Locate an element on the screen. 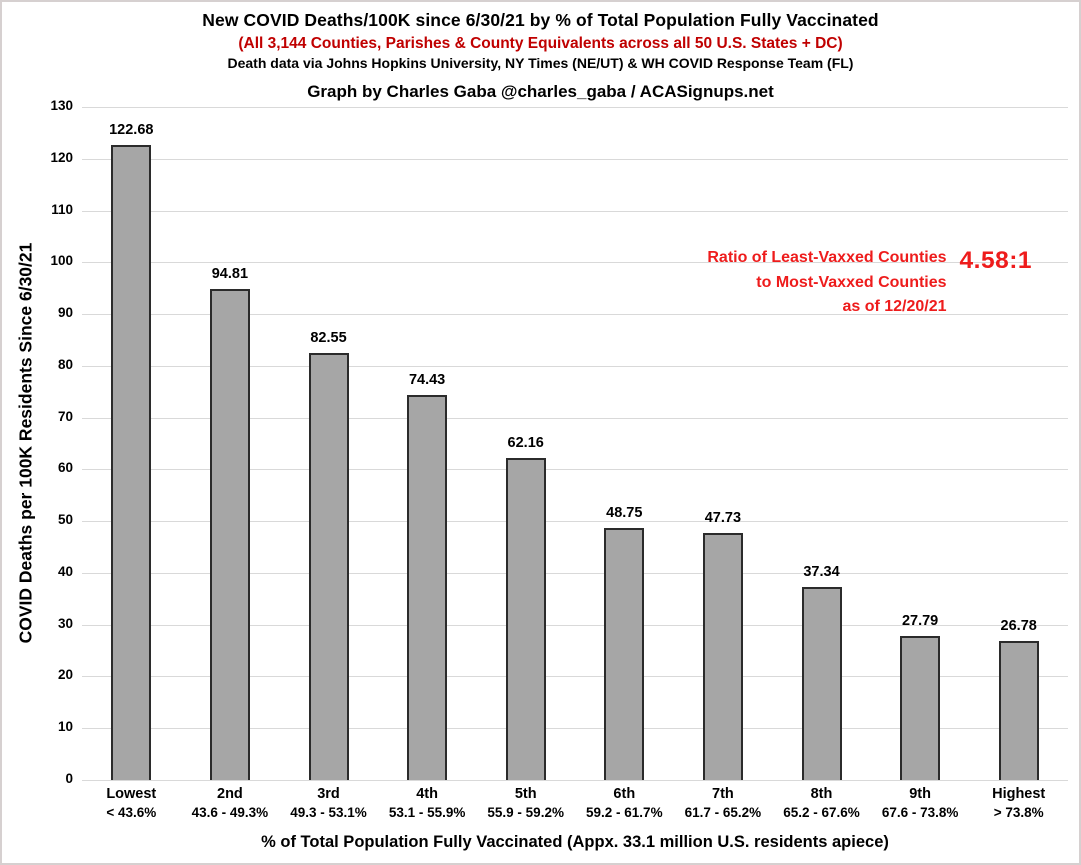  y-tick-label: 80 is located at coordinates (65, 364).